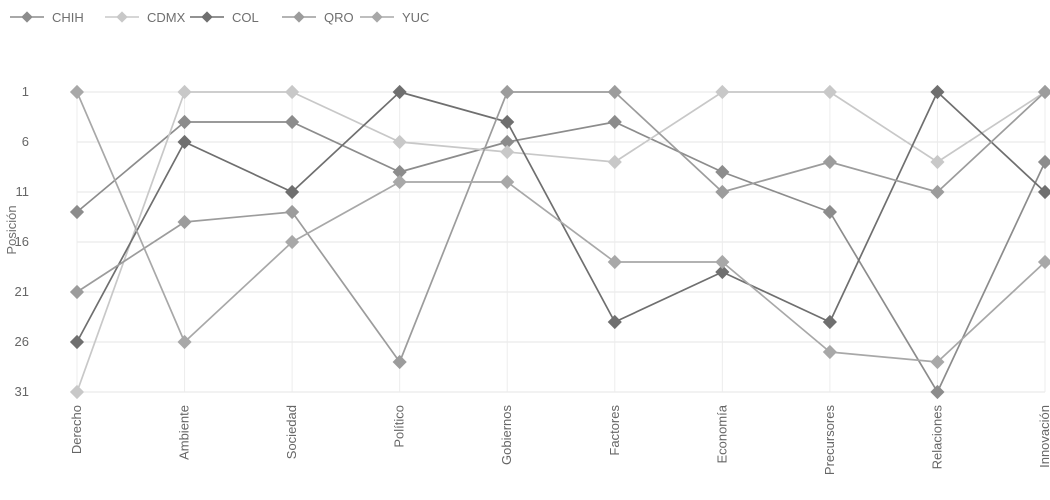 The width and height of the screenshot is (1050, 500). Describe the element at coordinates (721, 433) in the screenshot. I see `x-tick-label-economia: Economía` at that location.